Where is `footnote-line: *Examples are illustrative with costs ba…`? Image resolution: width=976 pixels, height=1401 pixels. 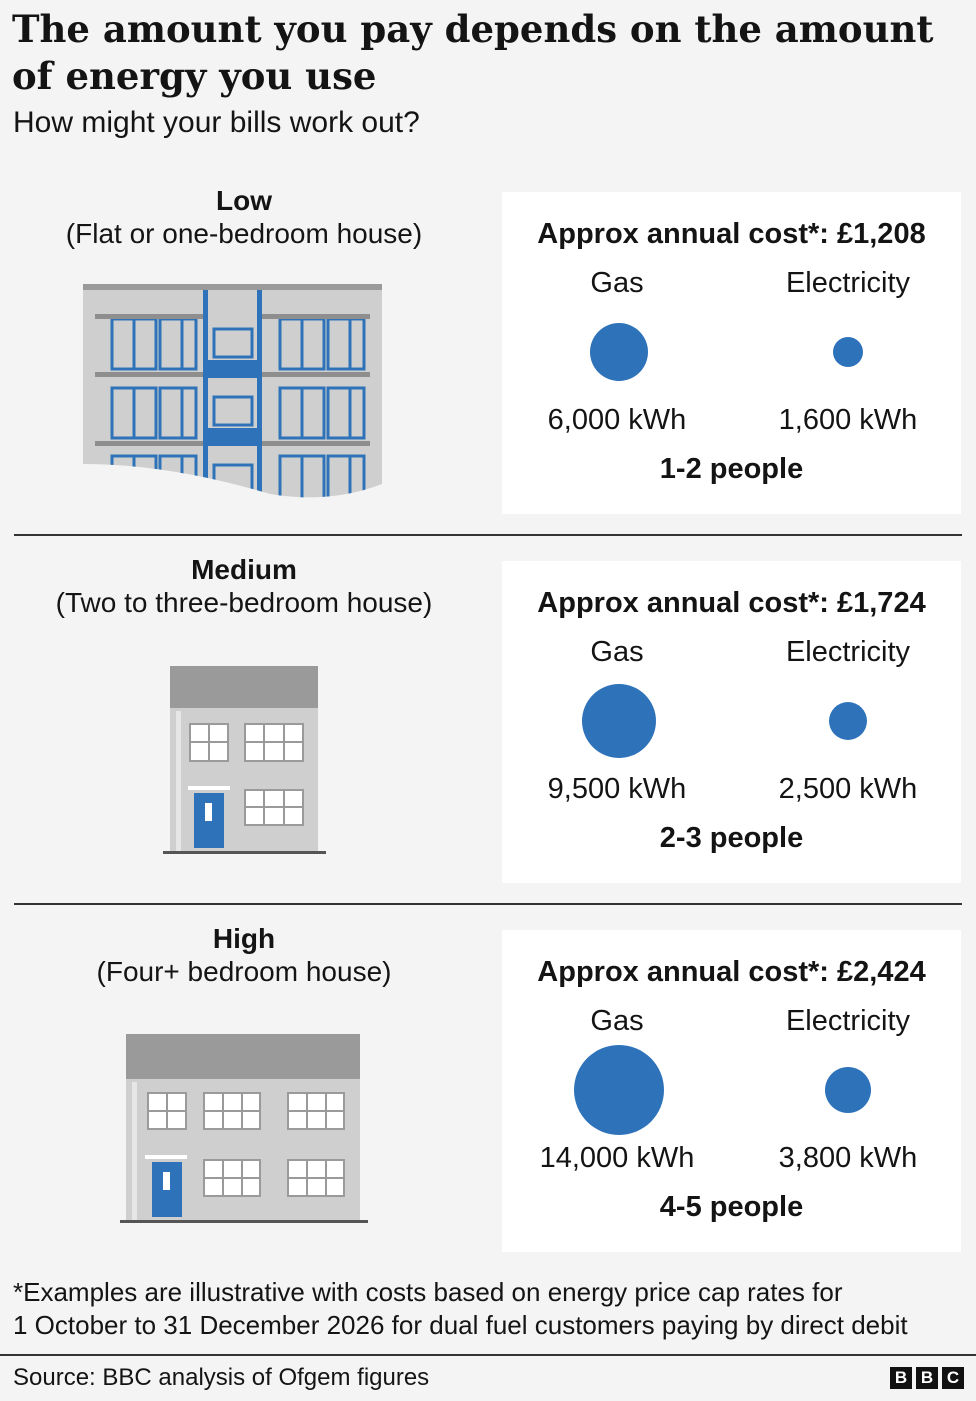 footnote-line: *Examples are illustrative with costs ba… is located at coordinates (428, 1292).